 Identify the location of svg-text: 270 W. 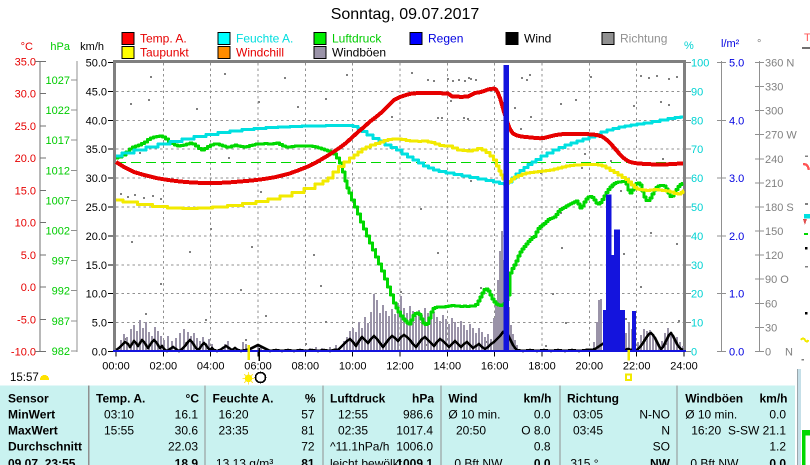
(781, 136).